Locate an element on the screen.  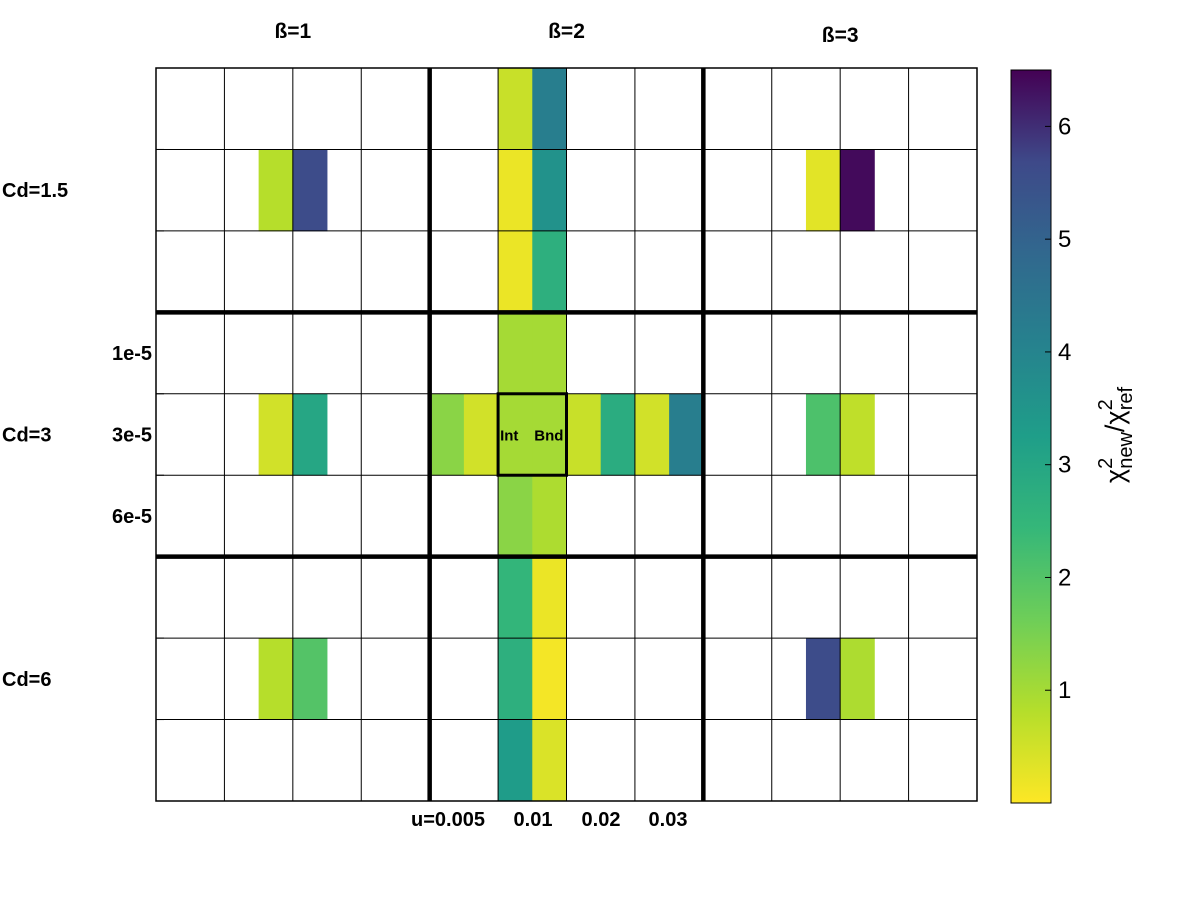
cell-label-bnd: Bnd is located at coordinates (548, 436).